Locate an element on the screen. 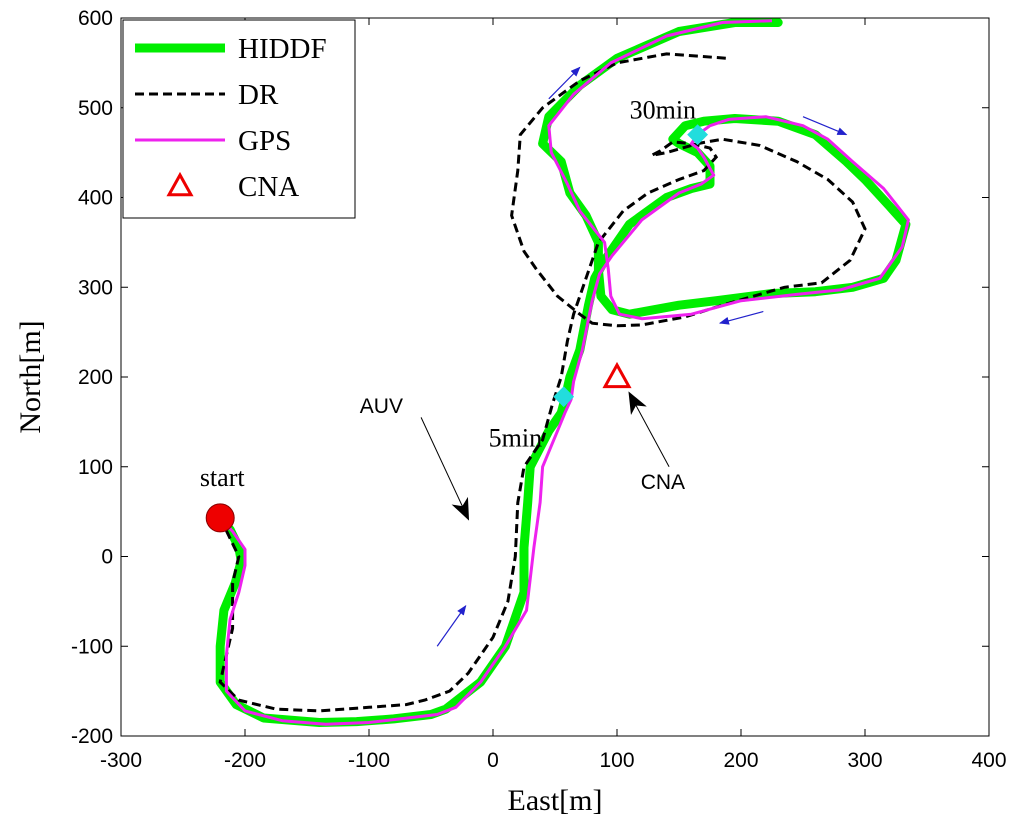  x-tick-label: -200 is located at coordinates (245, 760).